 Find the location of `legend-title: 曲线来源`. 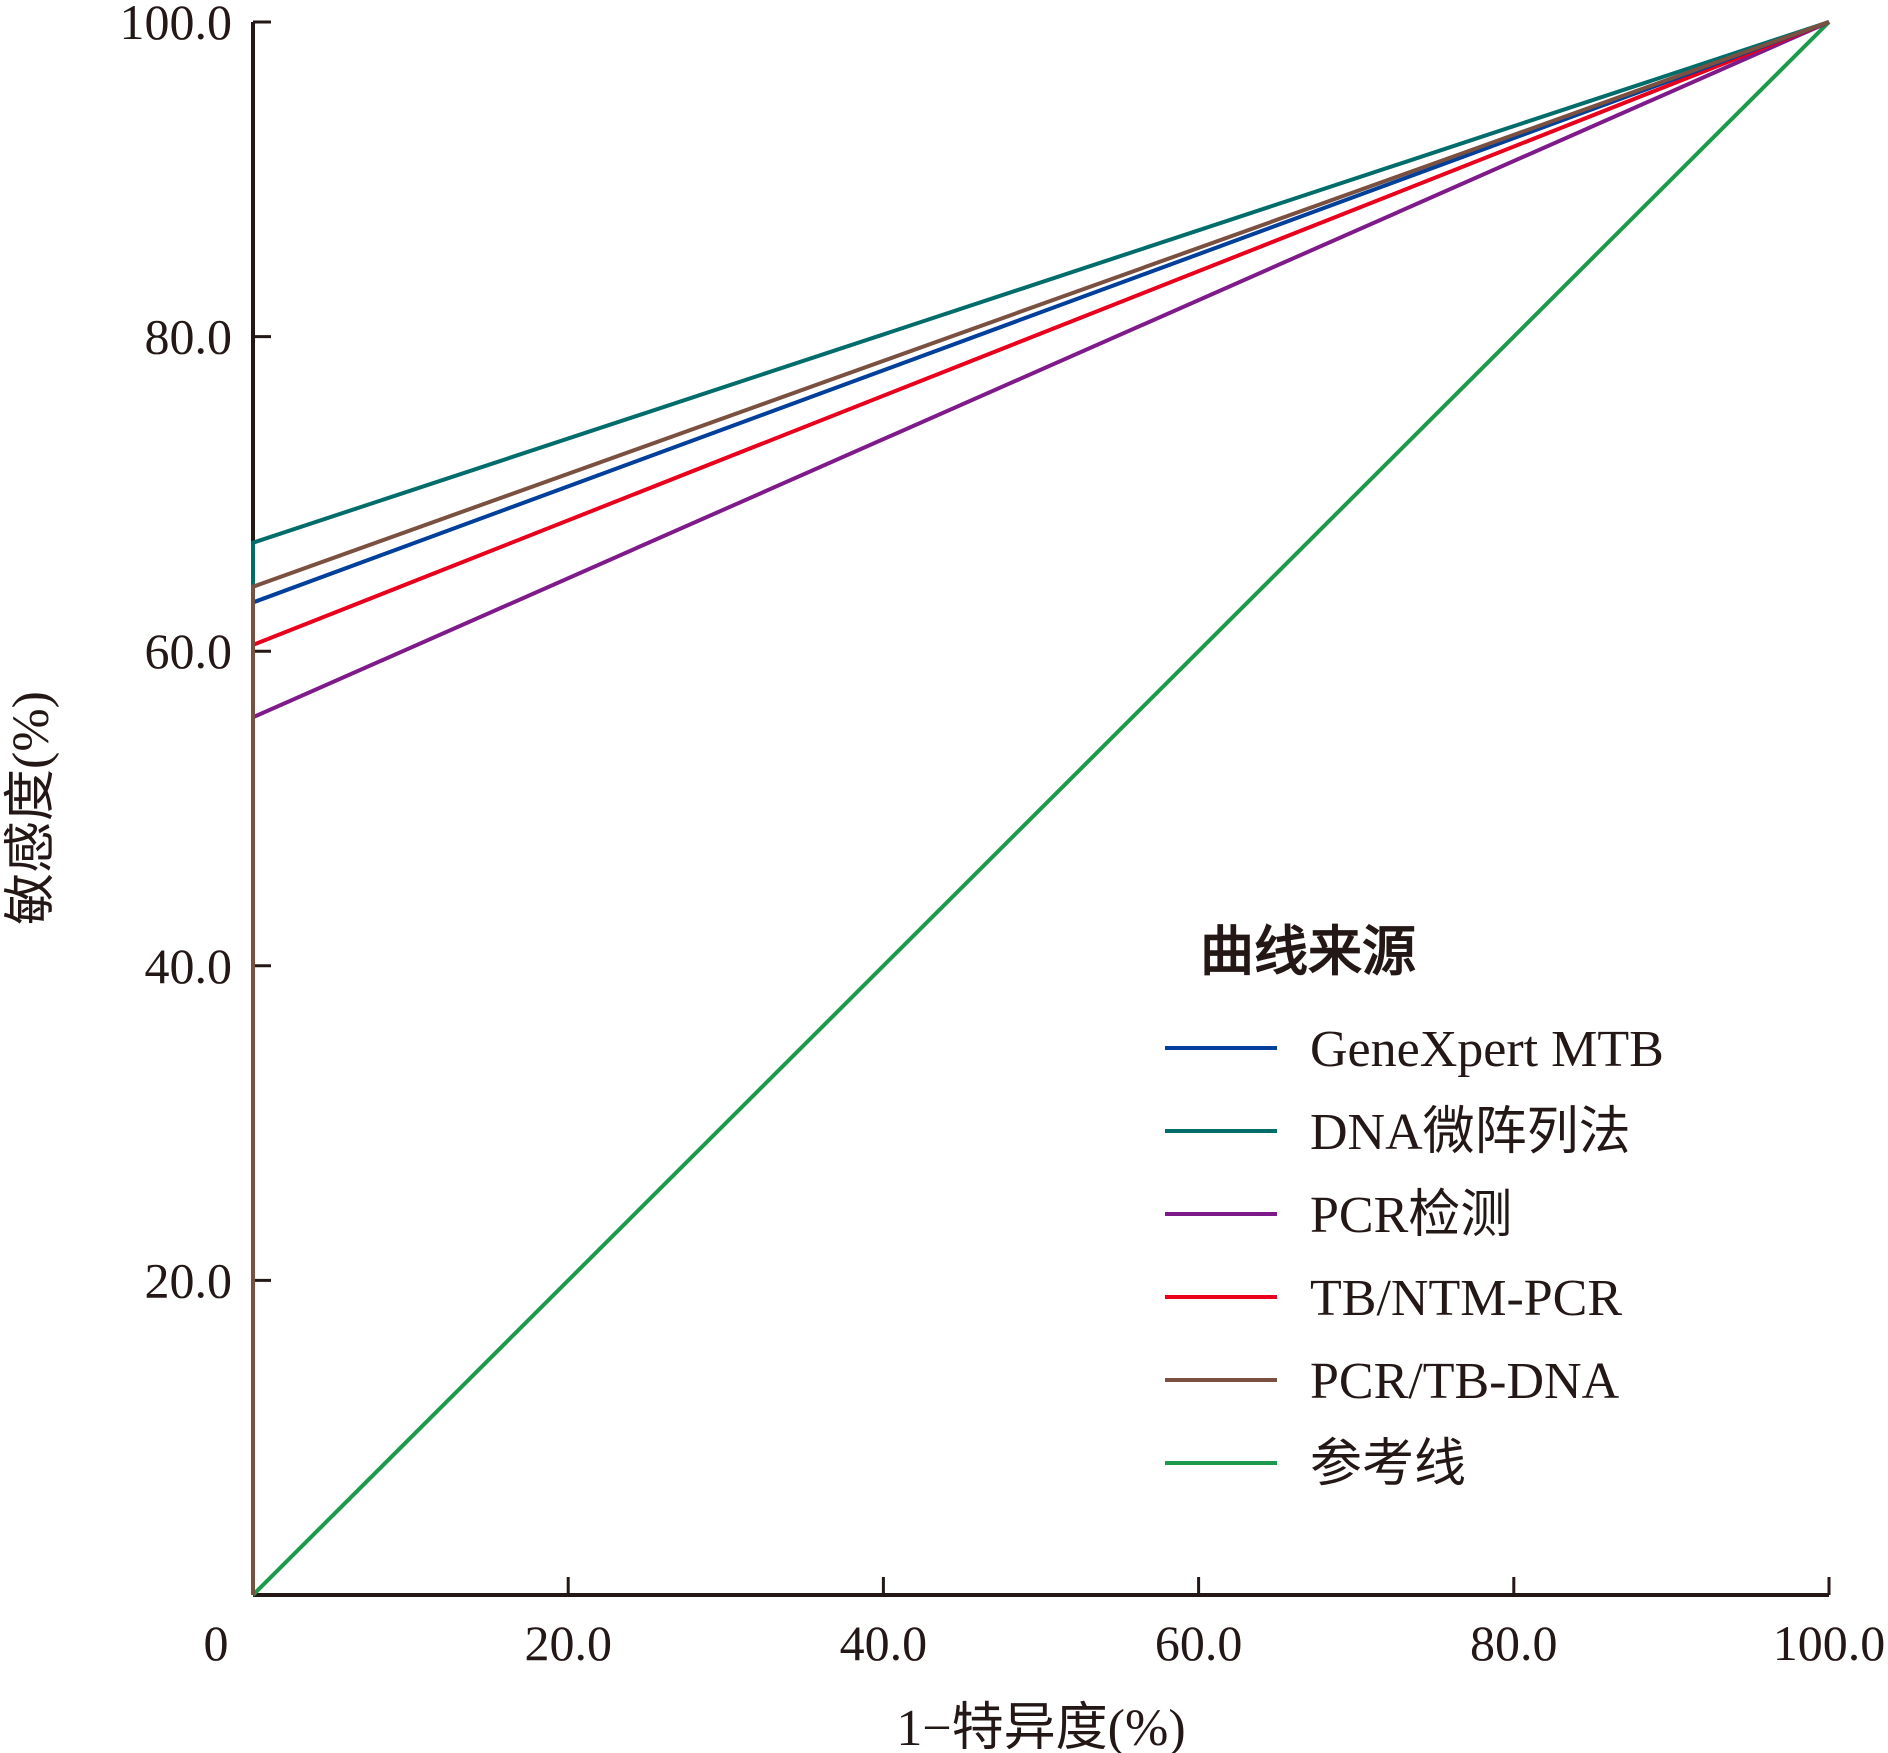

legend-title: 曲线来源 is located at coordinates (1308, 951).